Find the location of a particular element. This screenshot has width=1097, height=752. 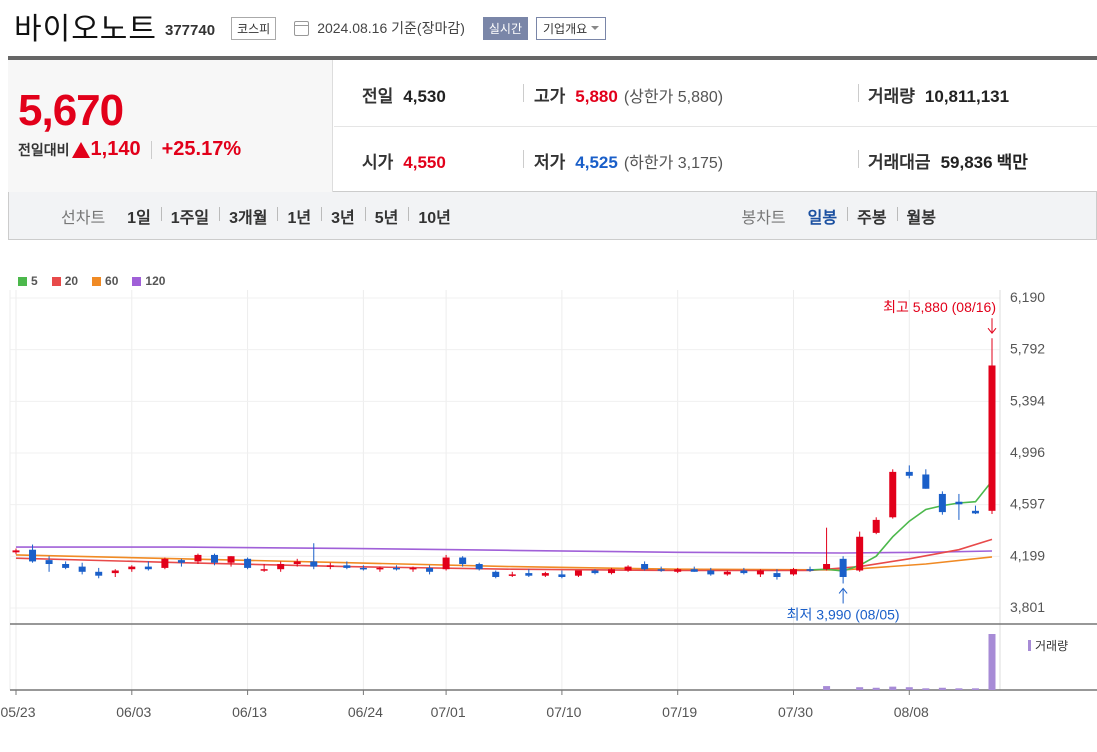

up-triangle-icon is located at coordinates (80, 149).